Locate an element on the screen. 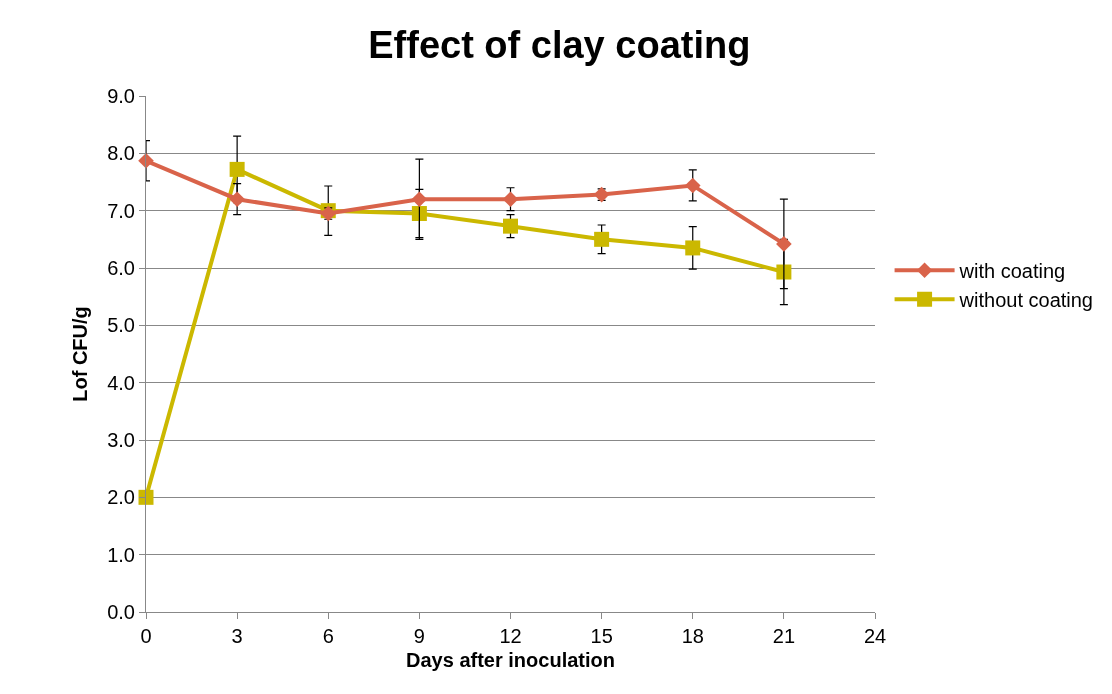  x-tick-label: 6 is located at coordinates (328, 636).